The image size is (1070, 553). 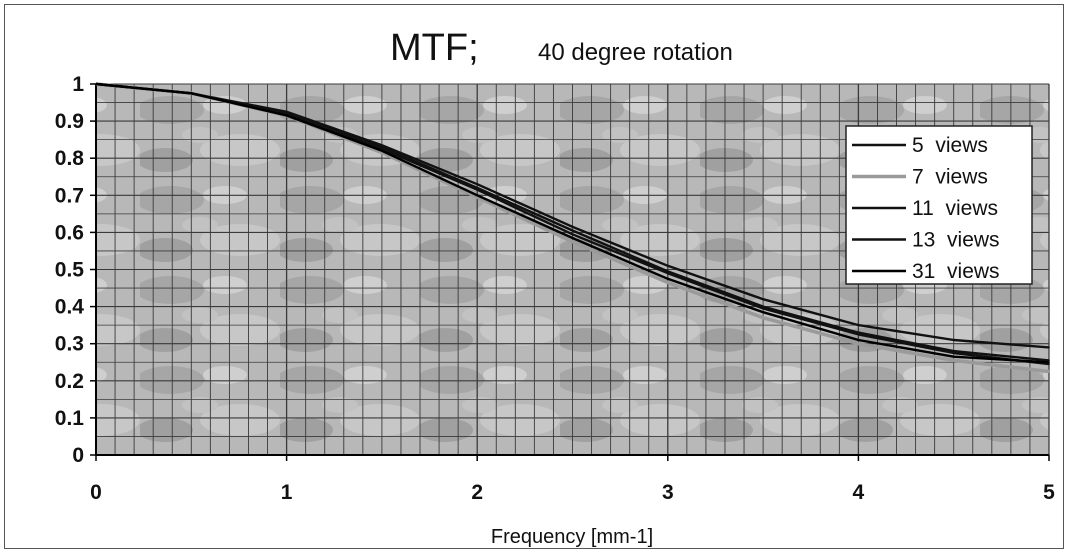 What do you see at coordinates (69, 232) in the screenshot?
I see `y-tick-label: 0.6` at bounding box center [69, 232].